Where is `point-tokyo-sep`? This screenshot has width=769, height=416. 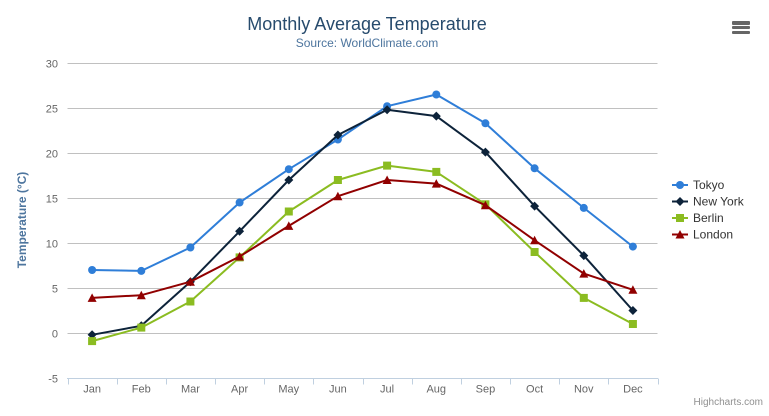
point-tokyo-sep is located at coordinates (485, 123).